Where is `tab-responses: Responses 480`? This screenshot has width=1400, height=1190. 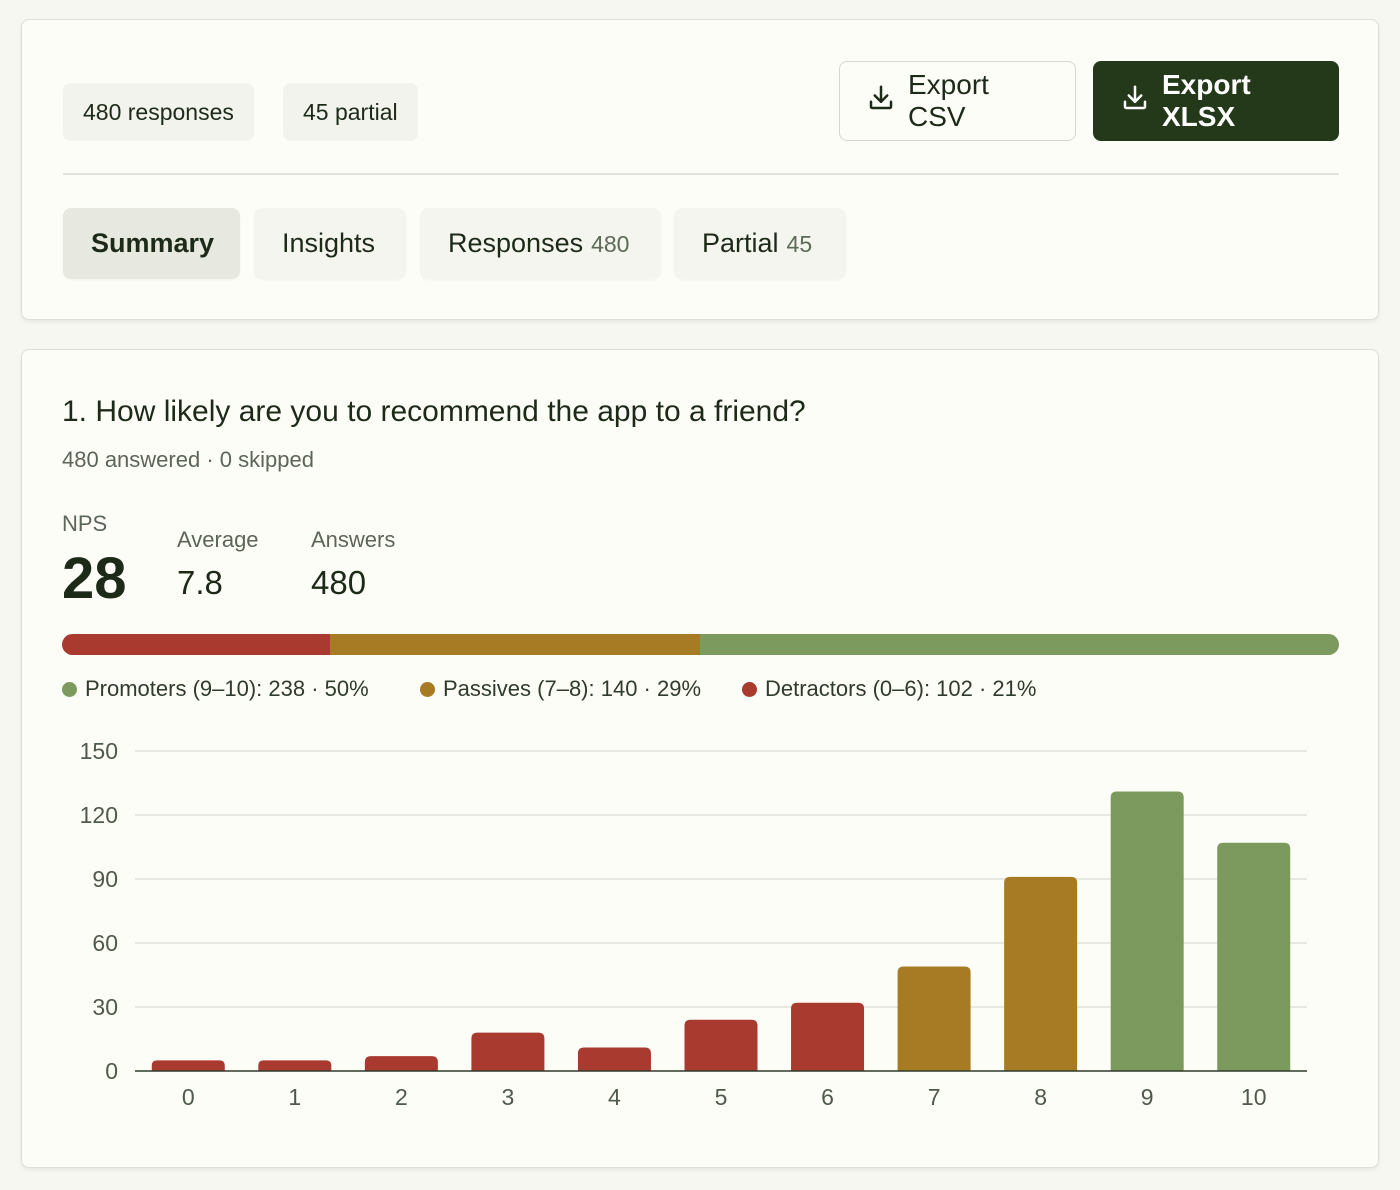
tab-responses: Responses 480 is located at coordinates (540, 243).